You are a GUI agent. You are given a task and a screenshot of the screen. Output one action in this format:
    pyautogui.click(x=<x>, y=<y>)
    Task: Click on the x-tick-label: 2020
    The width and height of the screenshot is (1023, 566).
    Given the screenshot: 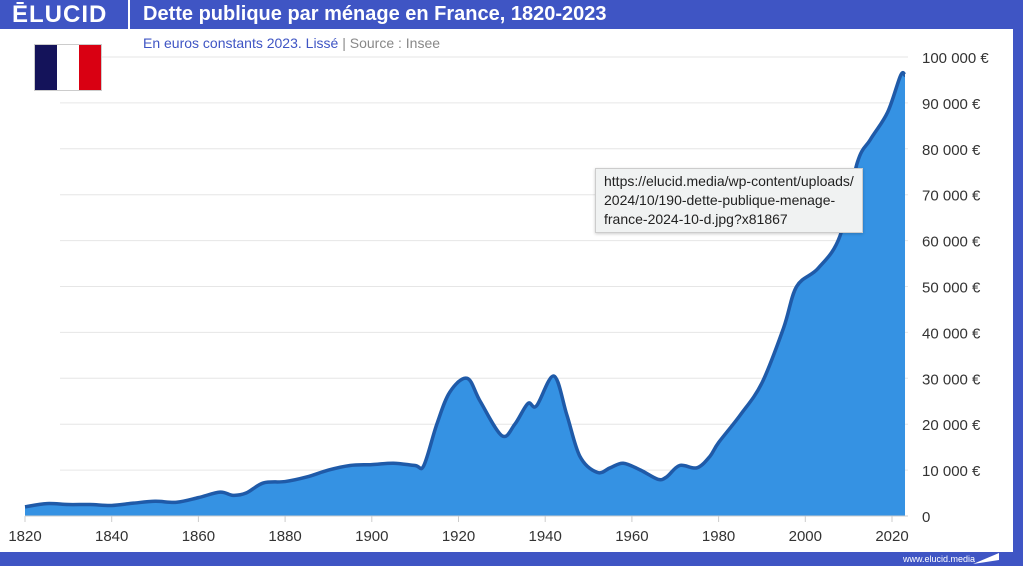 What is the action you would take?
    pyautogui.click(x=891, y=536)
    